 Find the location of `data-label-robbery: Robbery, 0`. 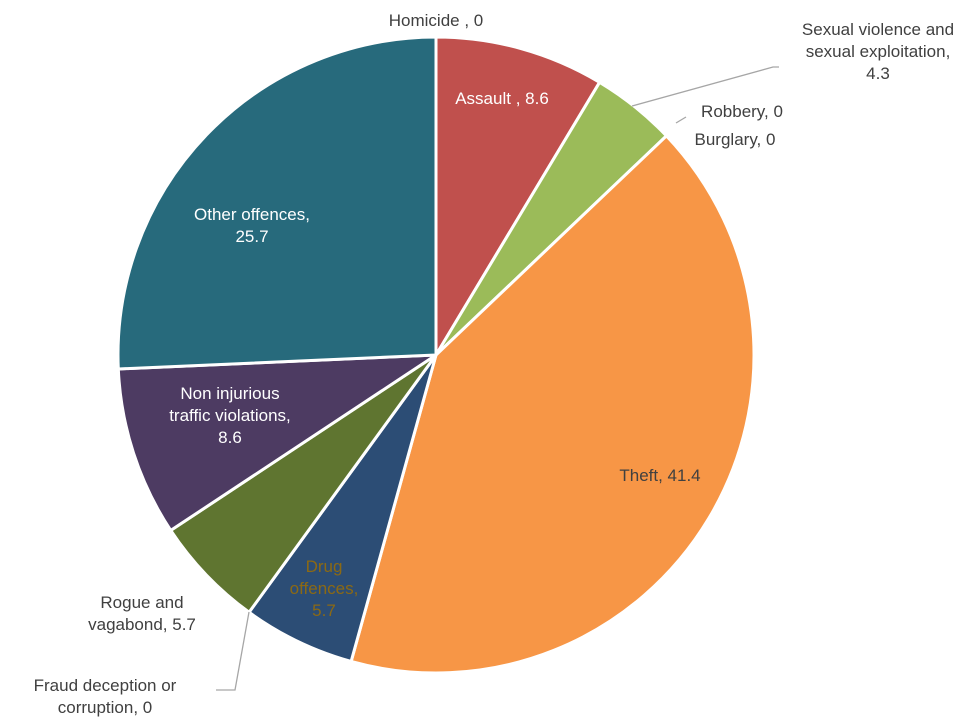

data-label-robbery: Robbery, 0 is located at coordinates (742, 111).